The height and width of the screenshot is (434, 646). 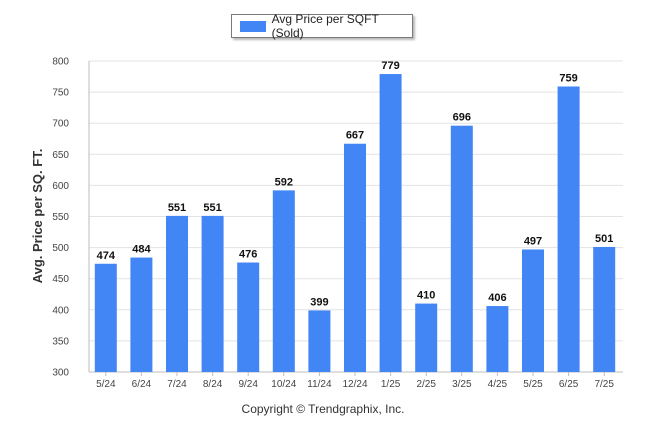 What do you see at coordinates (284, 182) in the screenshot?
I see `value-label: 592` at bounding box center [284, 182].